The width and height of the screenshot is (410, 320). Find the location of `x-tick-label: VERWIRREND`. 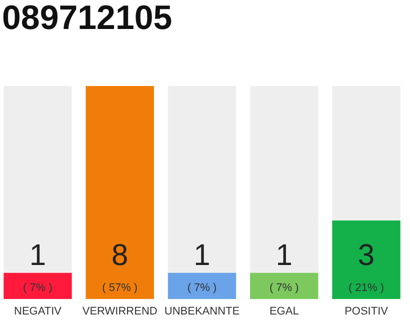

x-tick-label: VERWIRREND is located at coordinates (120, 312).